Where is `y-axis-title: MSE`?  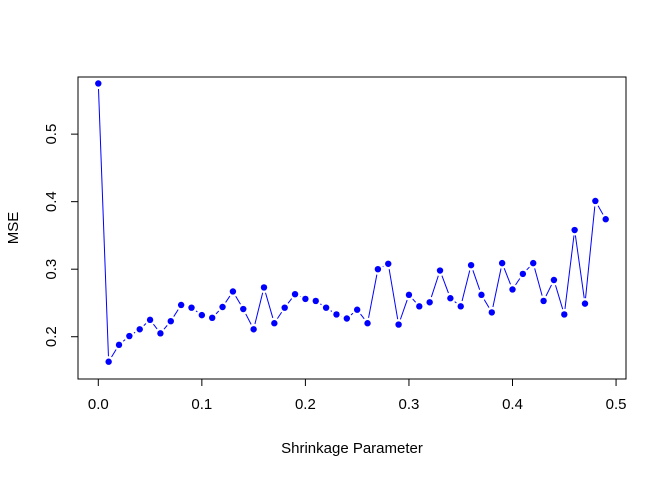 y-axis-title: MSE is located at coordinates (13, 228).